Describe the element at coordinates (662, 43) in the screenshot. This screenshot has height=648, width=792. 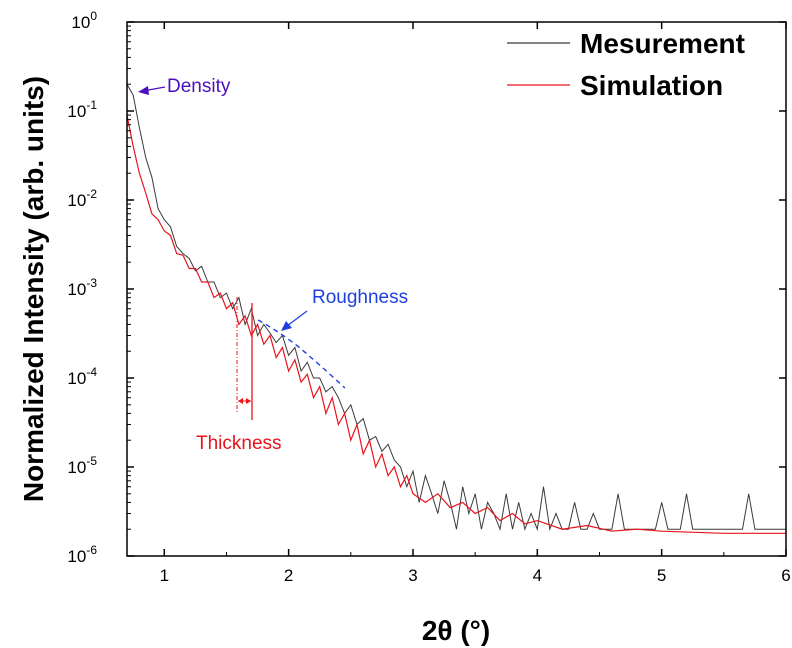
I see `legend-label: Mesurement` at that location.